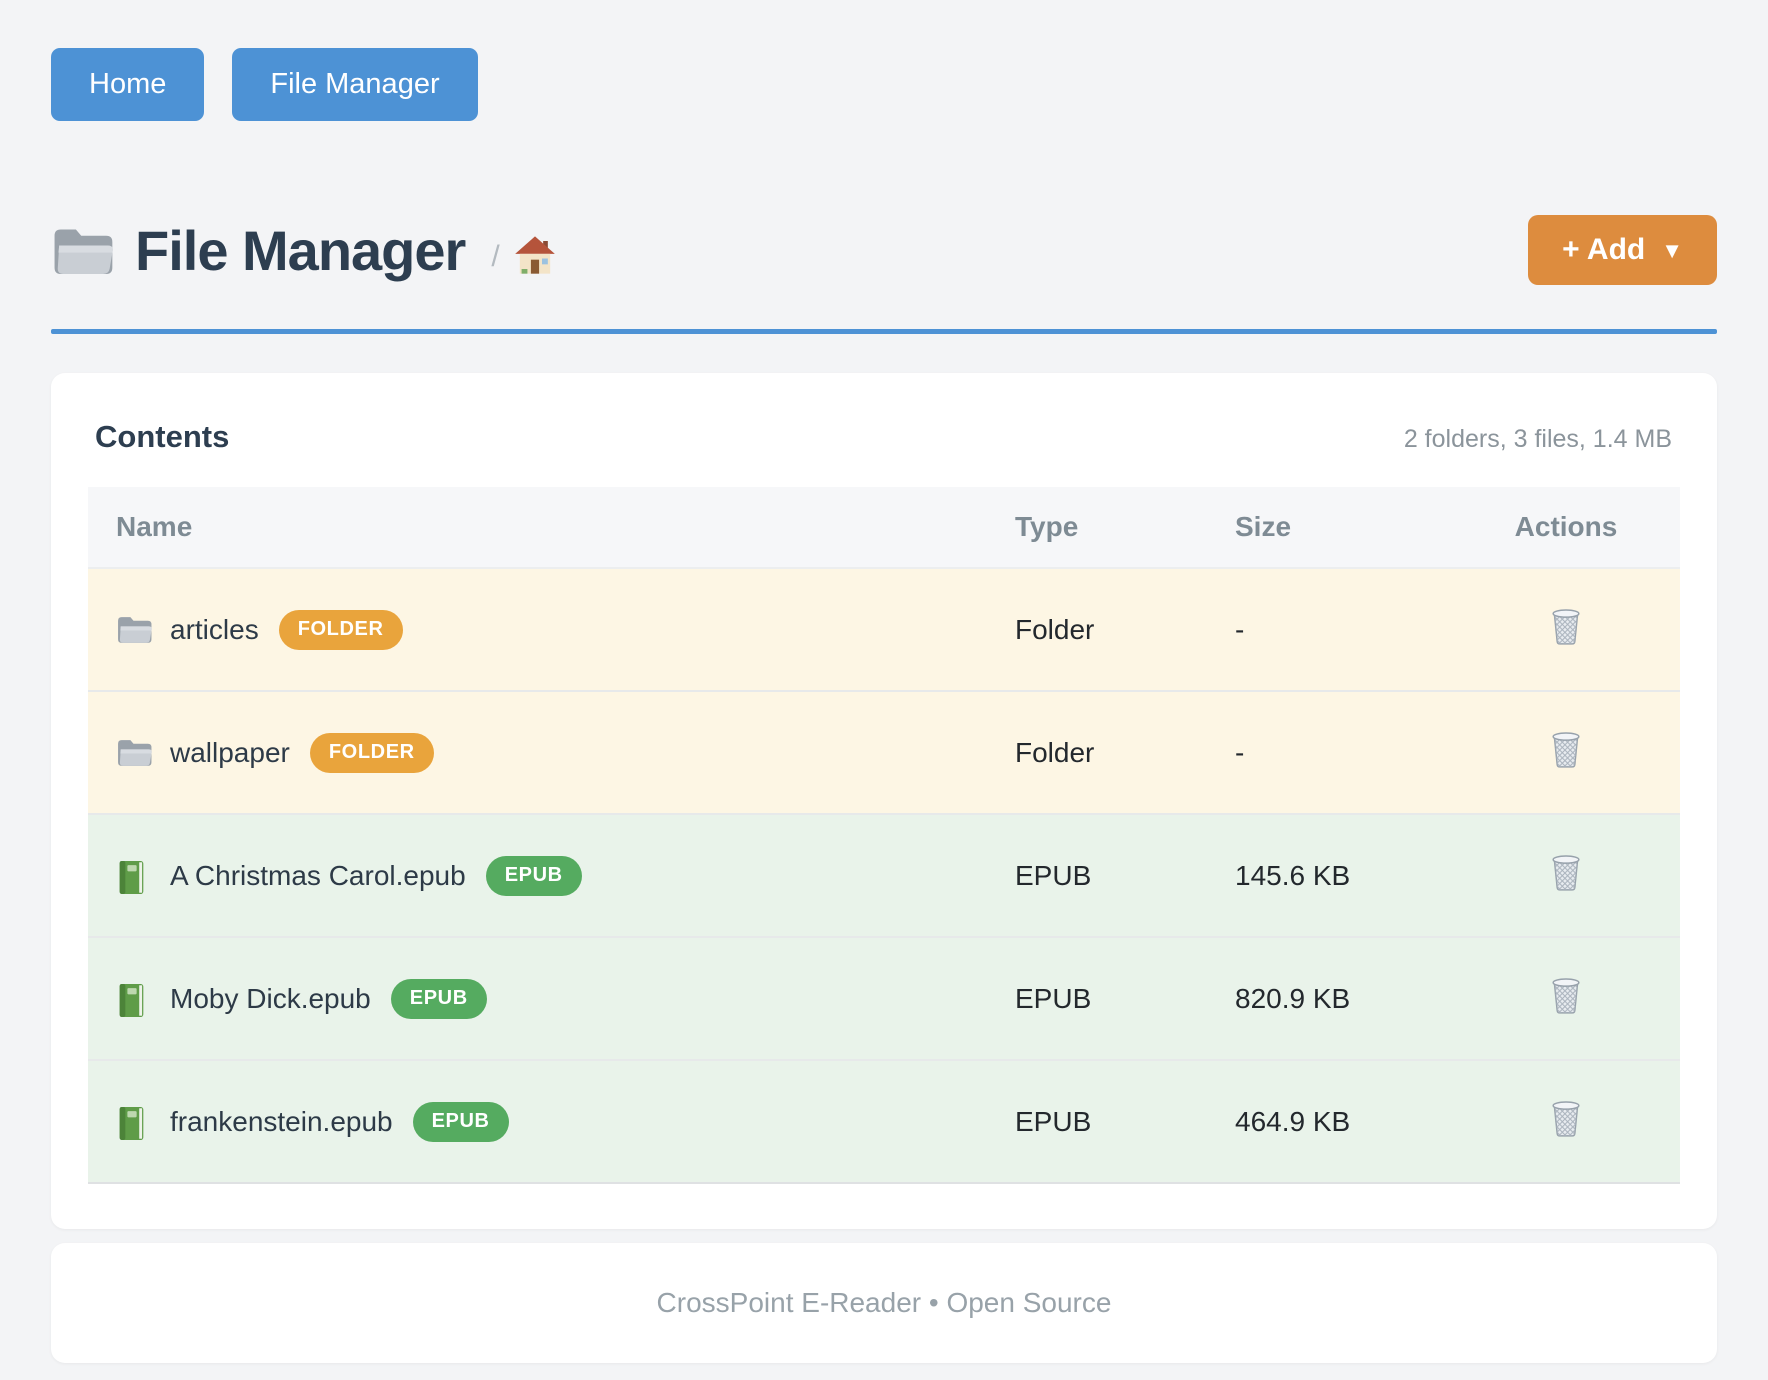 This screenshot has height=1380, width=1768. What do you see at coordinates (270, 998) in the screenshot?
I see `file-name: Moby Dick.epub` at bounding box center [270, 998].